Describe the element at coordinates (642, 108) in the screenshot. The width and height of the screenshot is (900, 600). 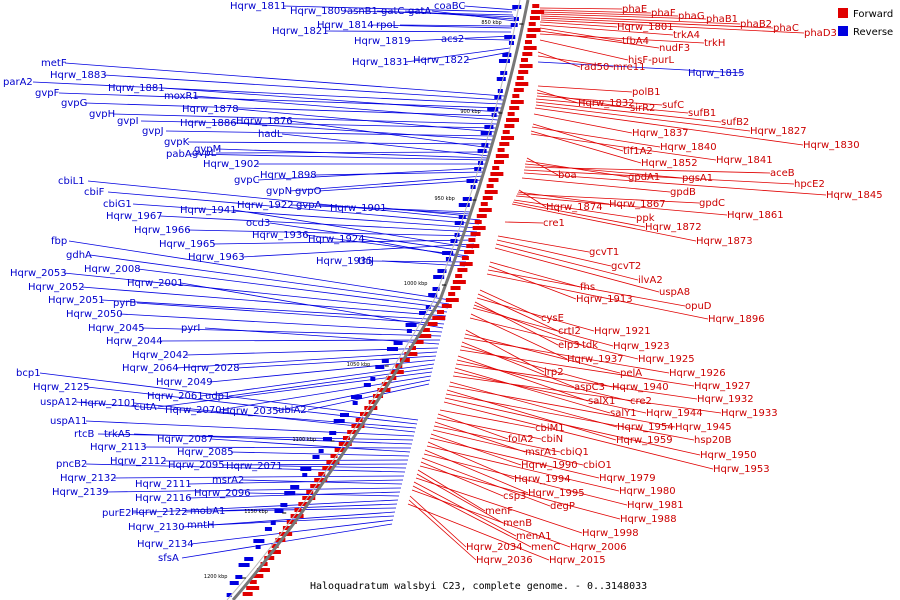
I see `gene-label: sirR2` at that location.